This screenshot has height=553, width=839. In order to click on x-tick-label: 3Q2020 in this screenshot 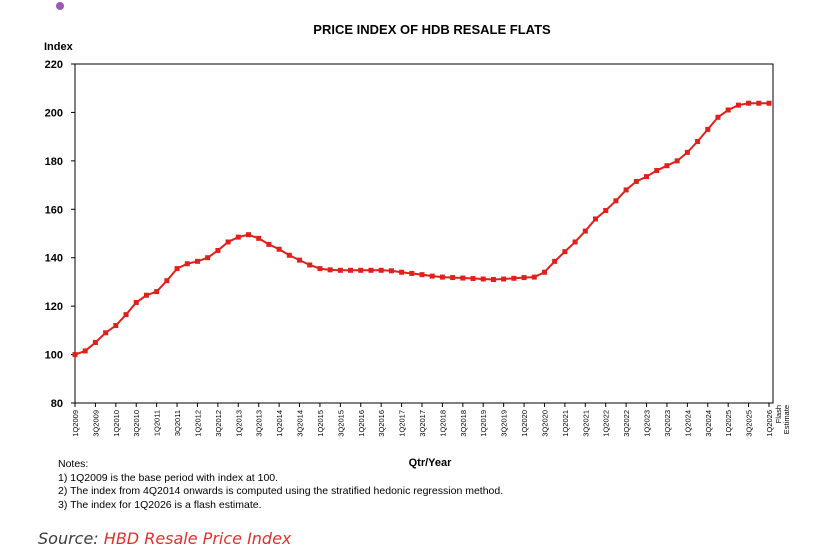, I will do `click(544, 423)`.